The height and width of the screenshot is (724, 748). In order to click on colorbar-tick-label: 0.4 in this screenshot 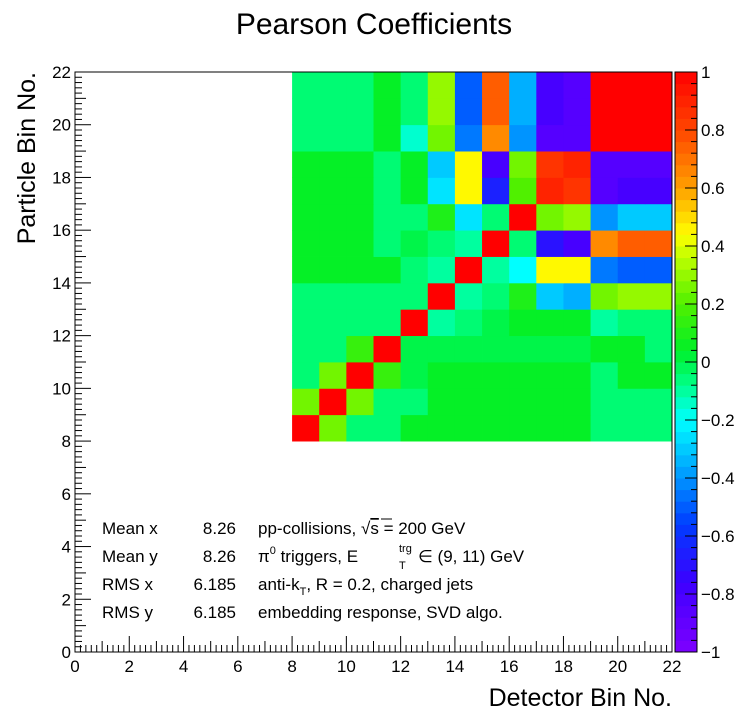, I will do `click(713, 246)`.